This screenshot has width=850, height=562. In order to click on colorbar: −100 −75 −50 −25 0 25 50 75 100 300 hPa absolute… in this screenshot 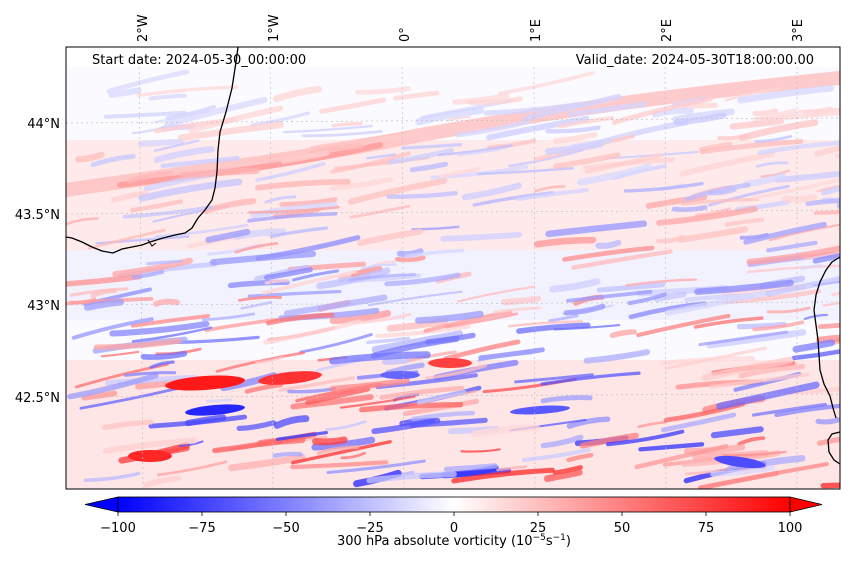, I will do `click(453, 522)`.